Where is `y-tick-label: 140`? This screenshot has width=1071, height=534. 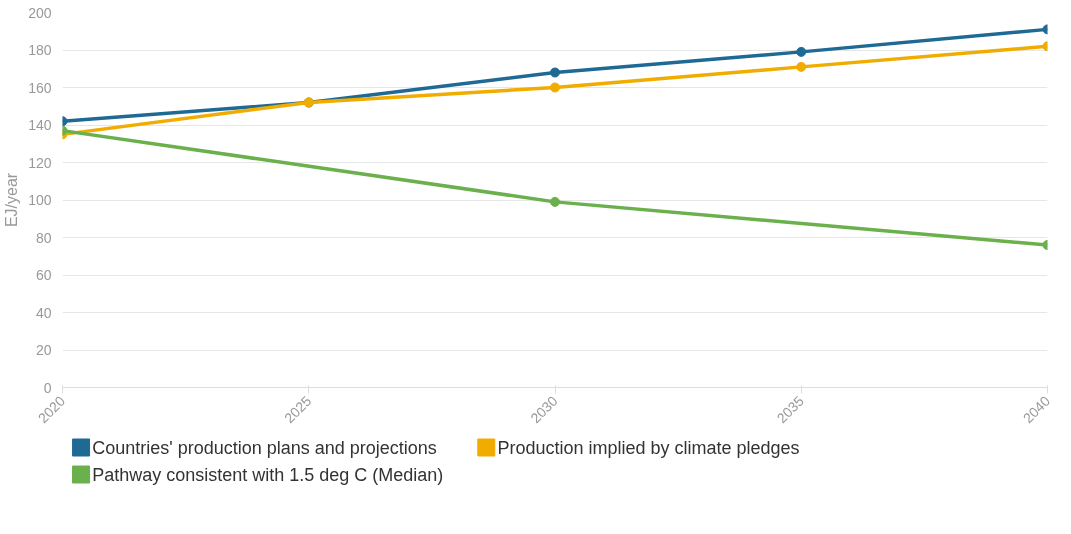
y-tick-label: 140 is located at coordinates (40, 125).